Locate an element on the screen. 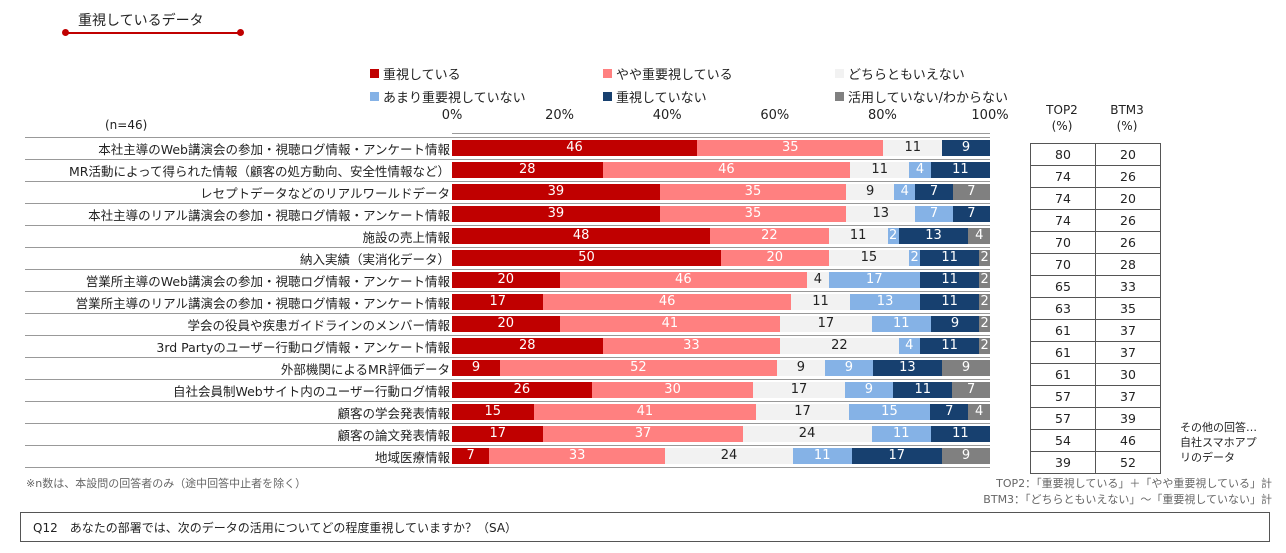 This screenshot has width=1286, height=553. sample-size: (n=46) is located at coordinates (126, 125).